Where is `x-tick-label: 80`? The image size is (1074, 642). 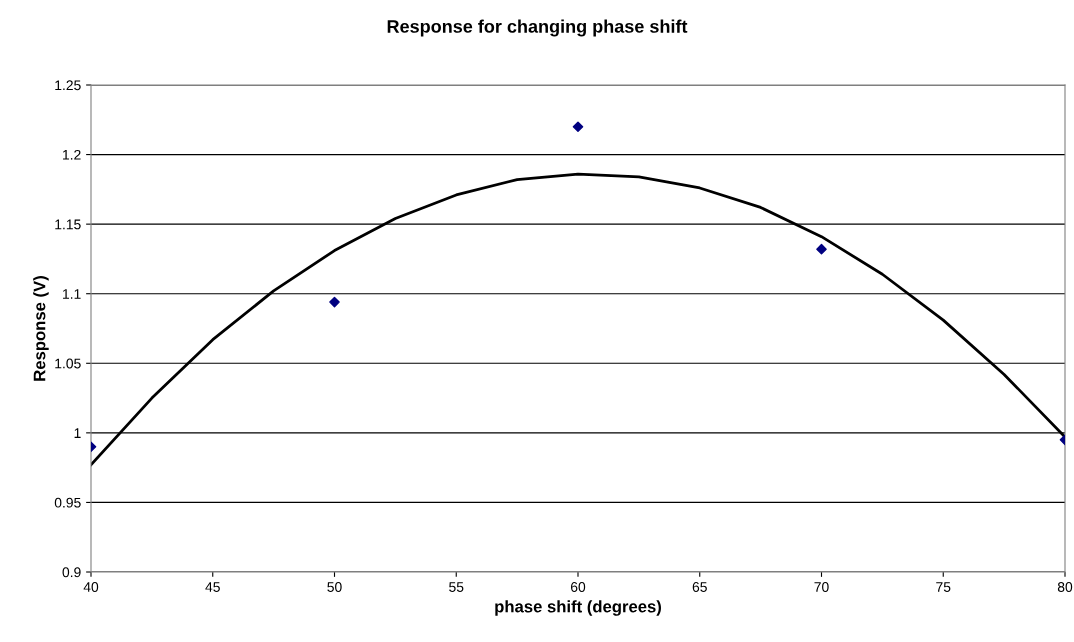
x-tick-label: 80 is located at coordinates (1065, 587).